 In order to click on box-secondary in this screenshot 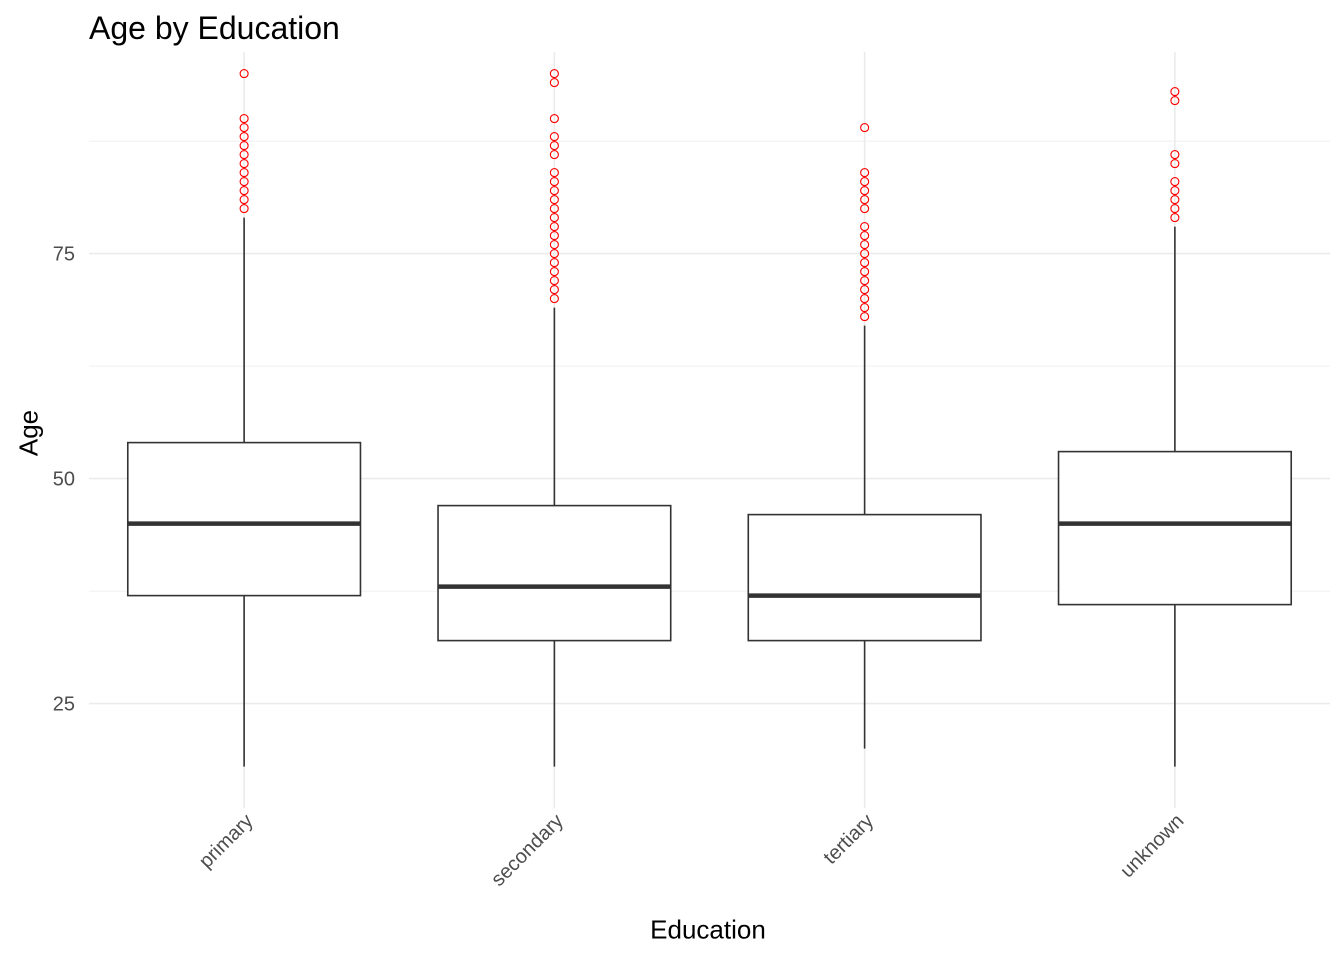, I will do `click(554, 418)`.